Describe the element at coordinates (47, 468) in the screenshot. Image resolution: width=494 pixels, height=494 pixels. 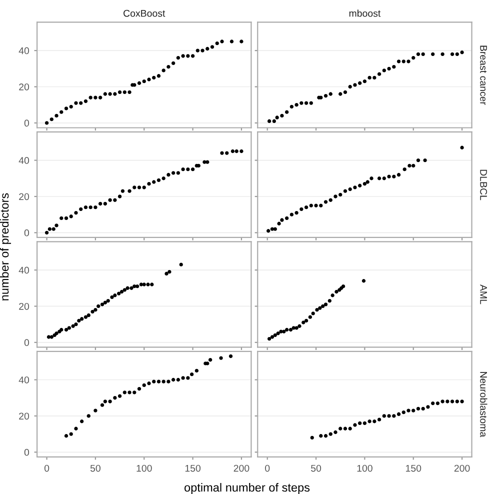
I see `x-tick-label: 0` at that location.